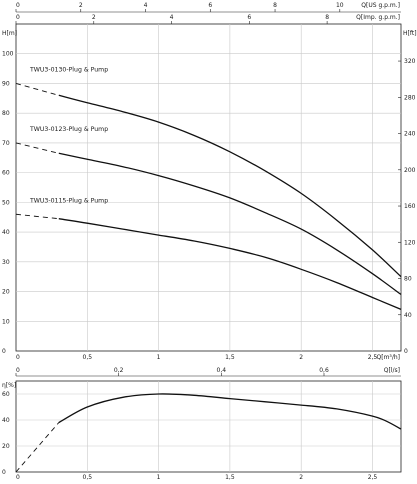 This screenshot has width=417, height=484. I want to click on eff-y-tick-label: 60, so click(6, 394).